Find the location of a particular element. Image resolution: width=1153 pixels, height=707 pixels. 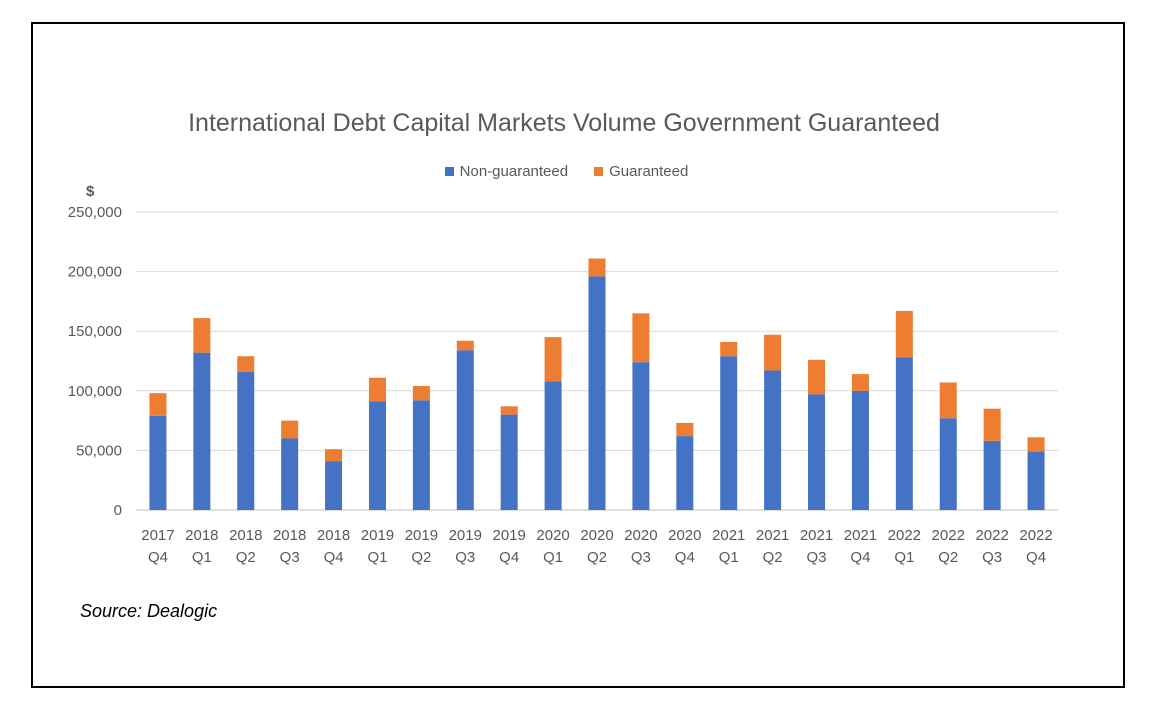

y-tick-label: 150,000 is located at coordinates (95, 331).